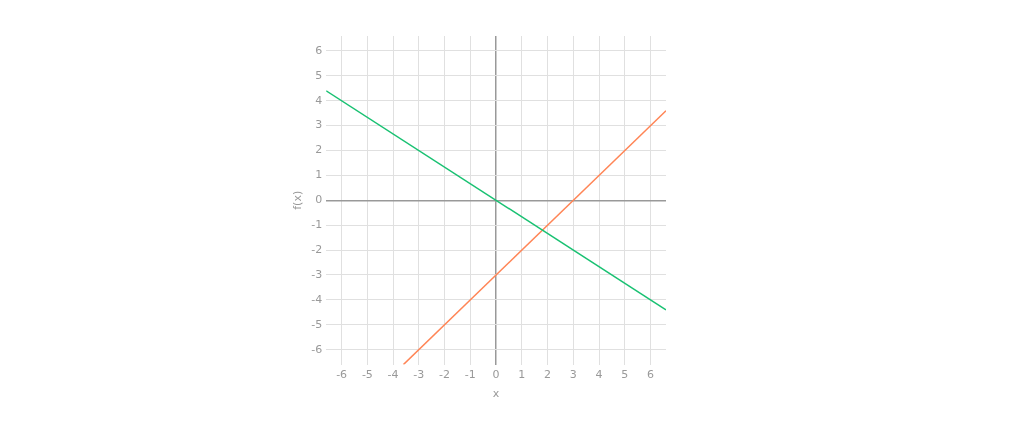  What do you see at coordinates (573, 375) in the screenshot?
I see `x-tick-label: 3` at bounding box center [573, 375].